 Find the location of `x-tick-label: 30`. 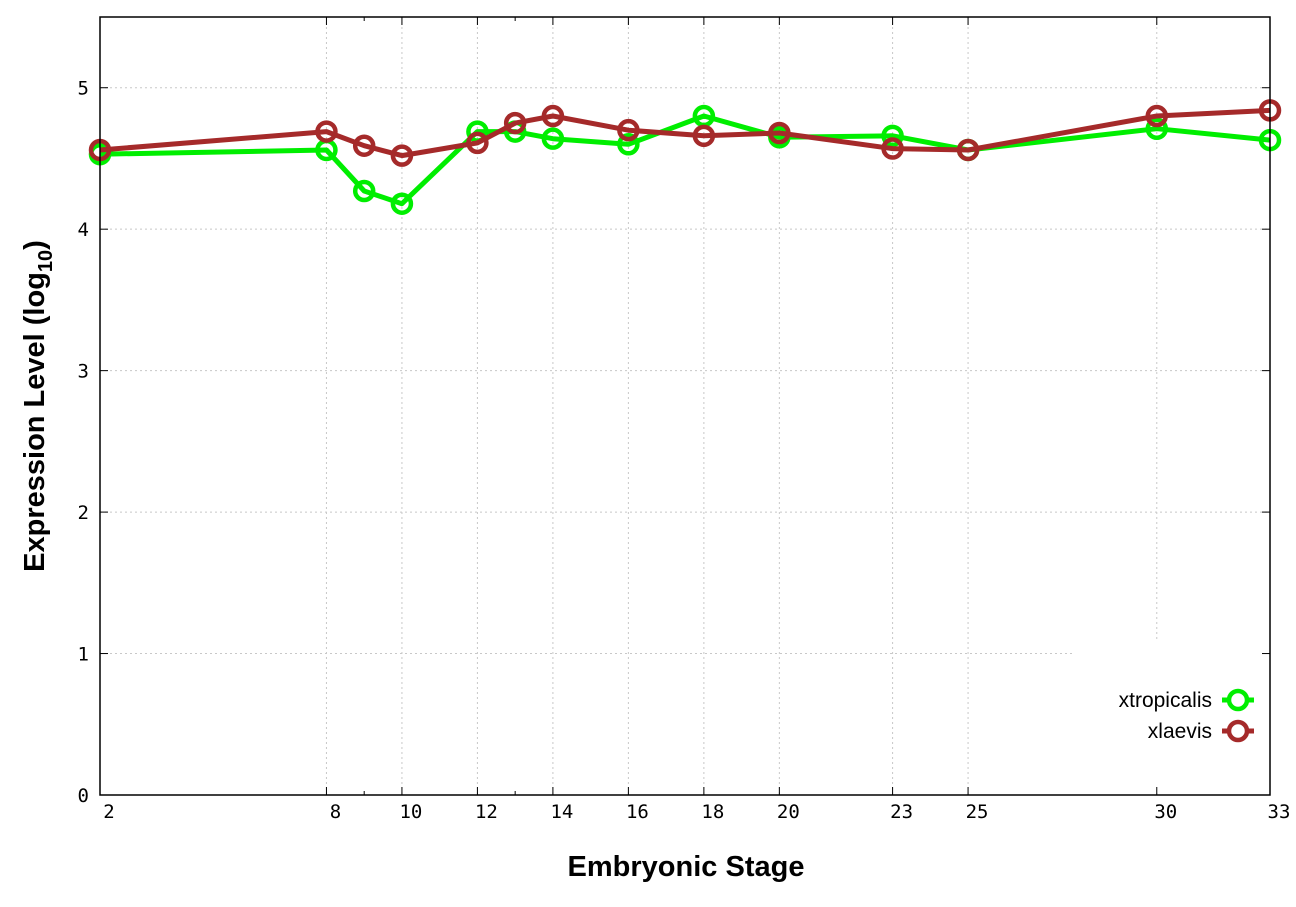

x-tick-label: 30 is located at coordinates (1165, 812).